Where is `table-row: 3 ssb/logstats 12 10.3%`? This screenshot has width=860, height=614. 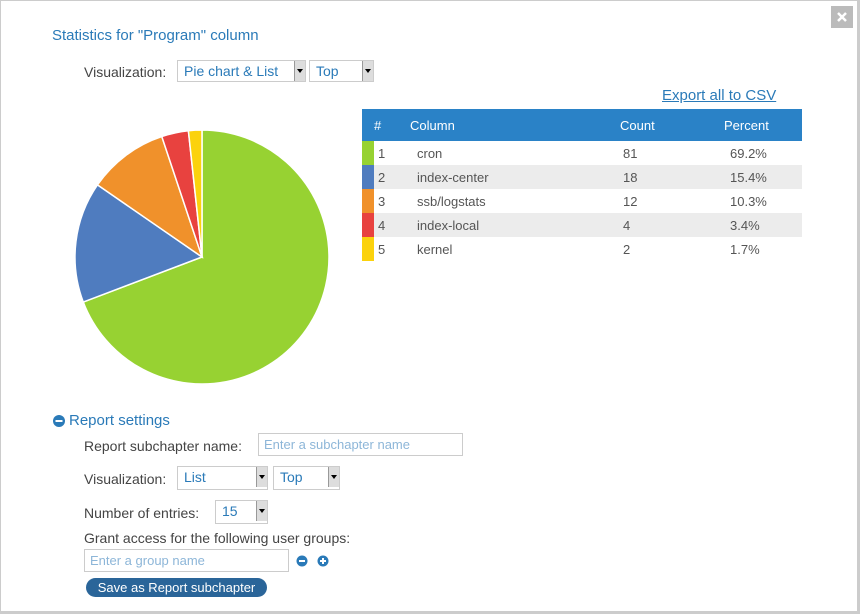 table-row: 3 ssb/logstats 12 10.3% is located at coordinates (582, 201).